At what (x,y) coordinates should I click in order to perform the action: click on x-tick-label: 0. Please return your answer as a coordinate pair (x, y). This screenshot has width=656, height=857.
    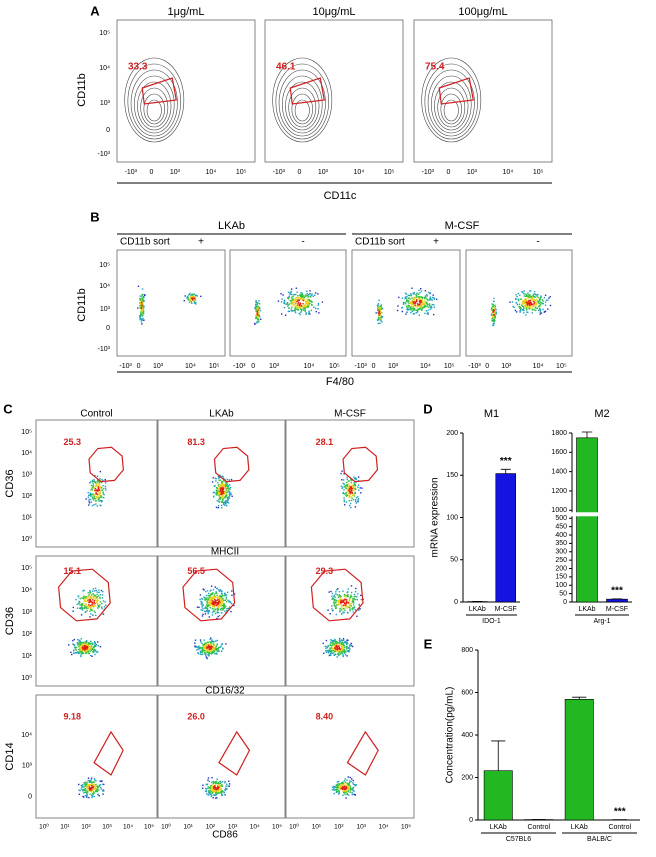
    Looking at the image, I should click on (487, 366).